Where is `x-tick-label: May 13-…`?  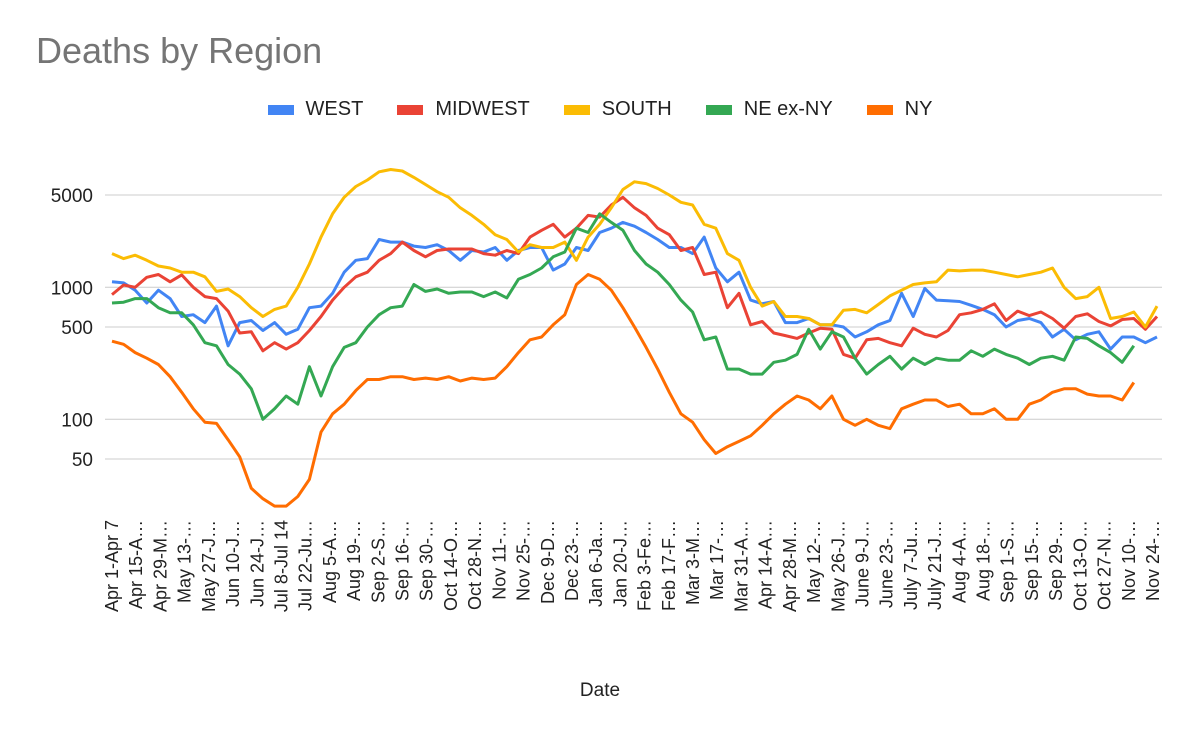 x-tick-label: May 13-… is located at coordinates (185, 561).